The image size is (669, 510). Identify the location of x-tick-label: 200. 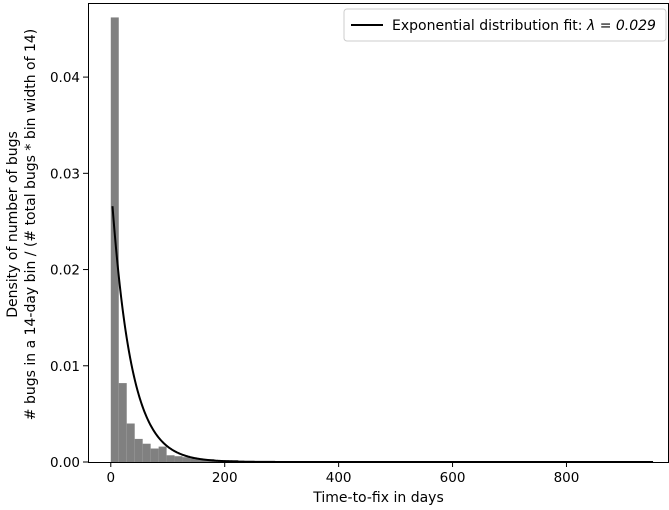
(225, 478).